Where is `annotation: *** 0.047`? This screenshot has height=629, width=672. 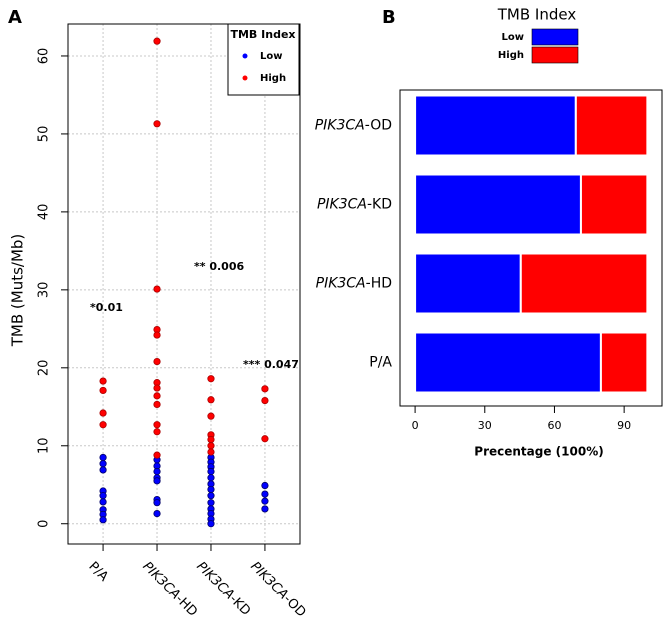
annotation: *** 0.047 is located at coordinates (271, 364).